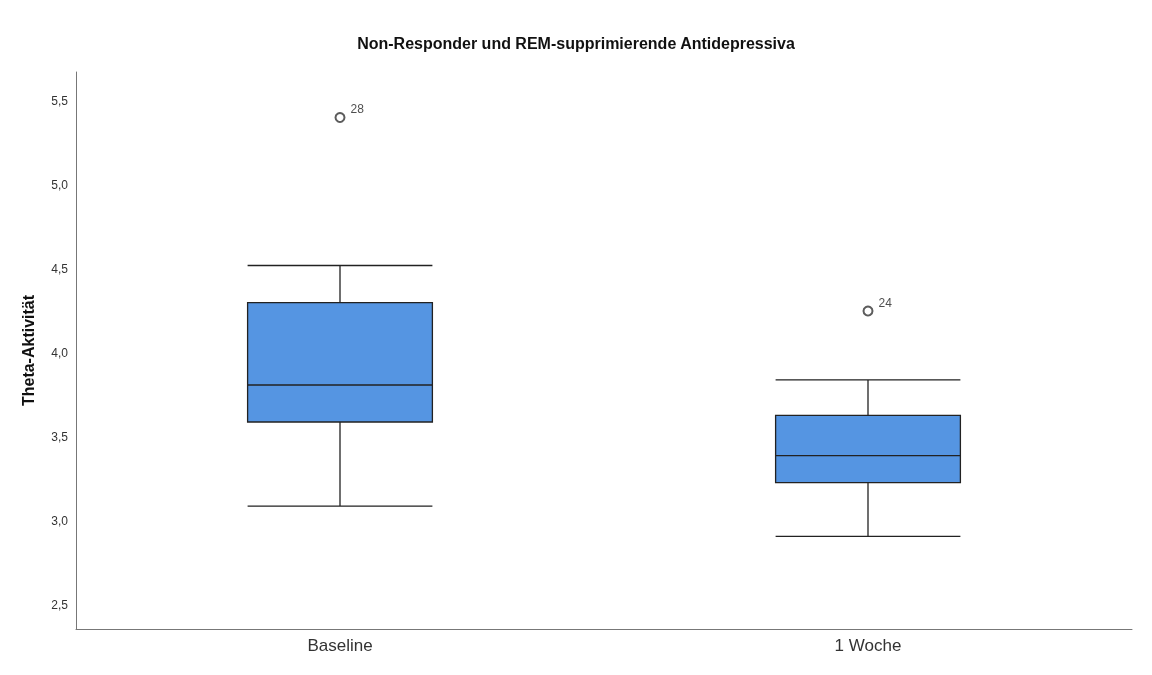 Image resolution: width=1152 pixels, height=675 pixels. I want to click on x-tick-label: 1 Woche, so click(868, 645).